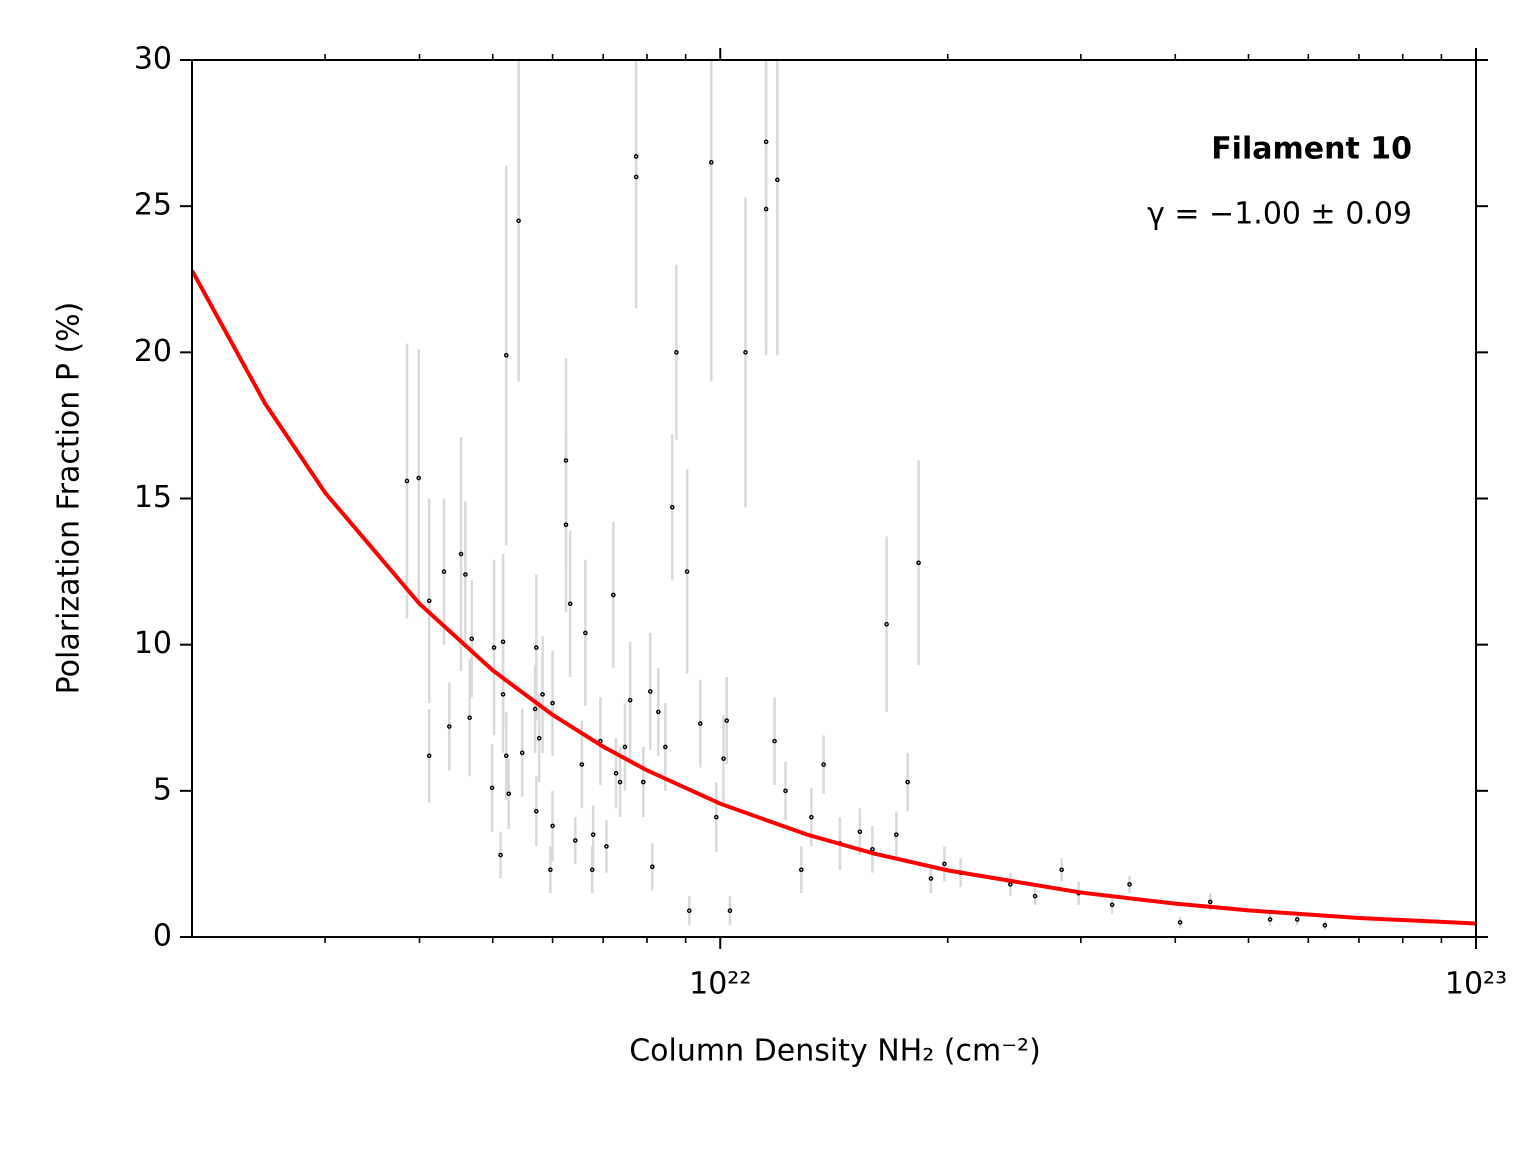 Image resolution: width=1536 pixels, height=1152 pixels. I want to click on y-tick-label: 25, so click(153, 205).